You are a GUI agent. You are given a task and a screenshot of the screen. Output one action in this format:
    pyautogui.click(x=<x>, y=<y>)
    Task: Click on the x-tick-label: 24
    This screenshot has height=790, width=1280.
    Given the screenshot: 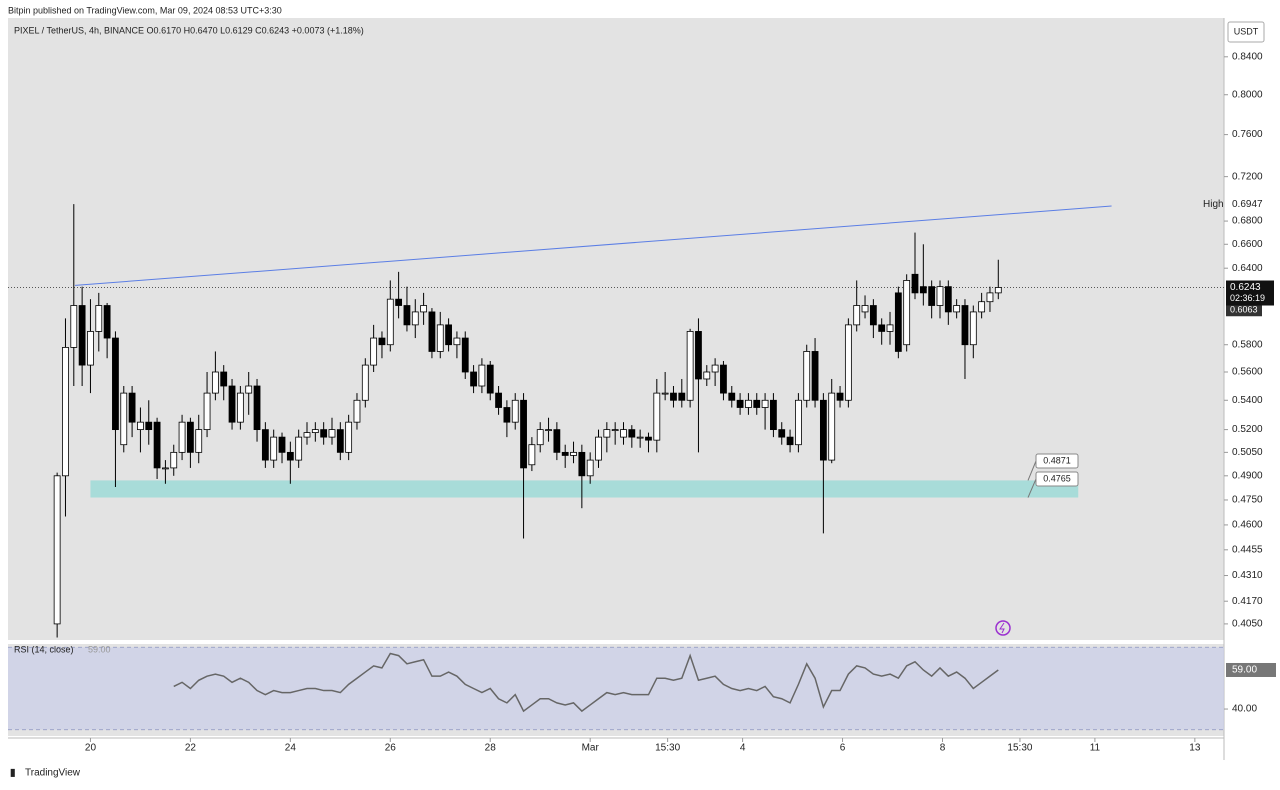 What is the action you would take?
    pyautogui.click(x=291, y=748)
    